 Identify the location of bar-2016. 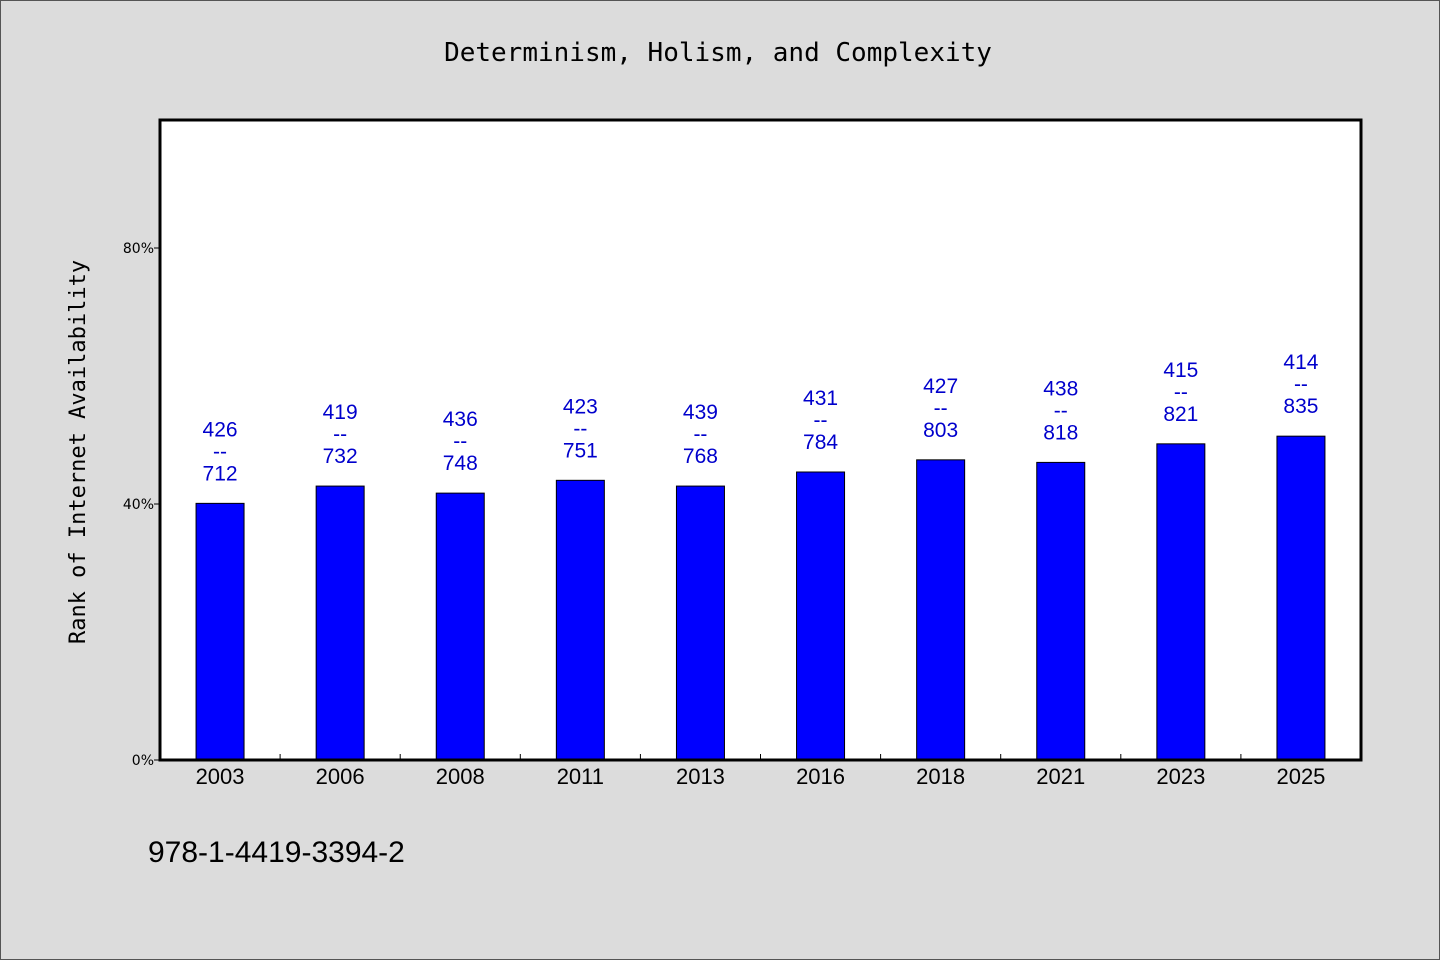
(821, 616).